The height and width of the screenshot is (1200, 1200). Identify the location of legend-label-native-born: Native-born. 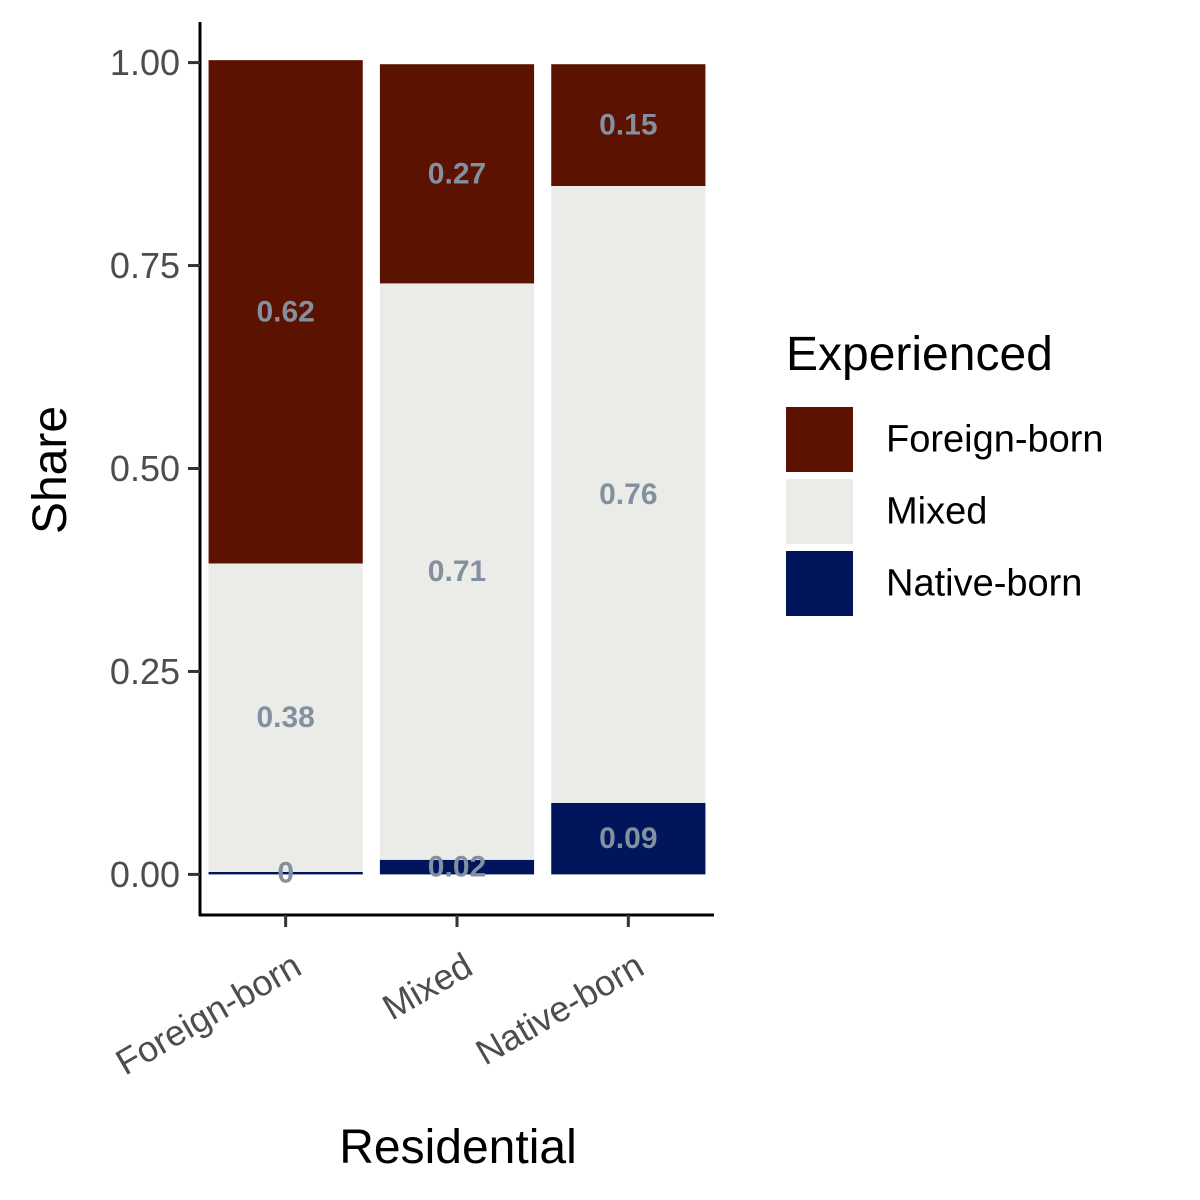
(984, 584).